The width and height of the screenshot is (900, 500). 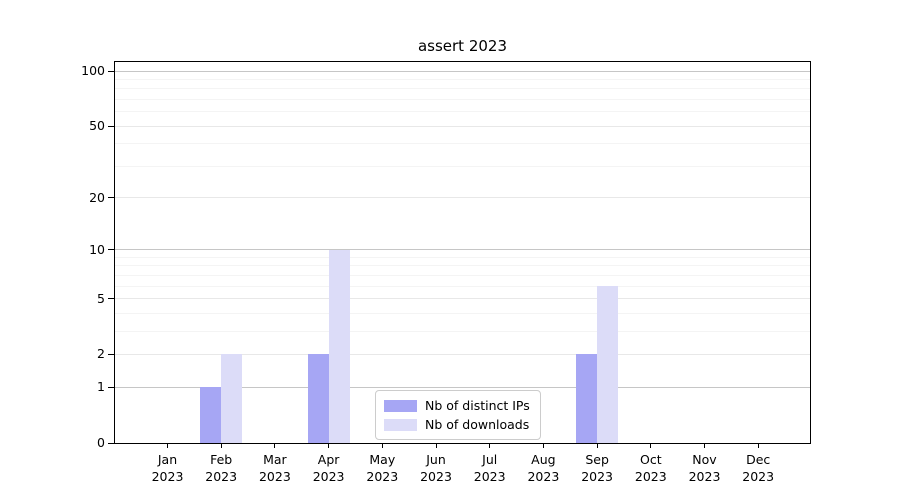 What do you see at coordinates (400, 424) in the screenshot?
I see `legend-swatch-downloads` at bounding box center [400, 424].